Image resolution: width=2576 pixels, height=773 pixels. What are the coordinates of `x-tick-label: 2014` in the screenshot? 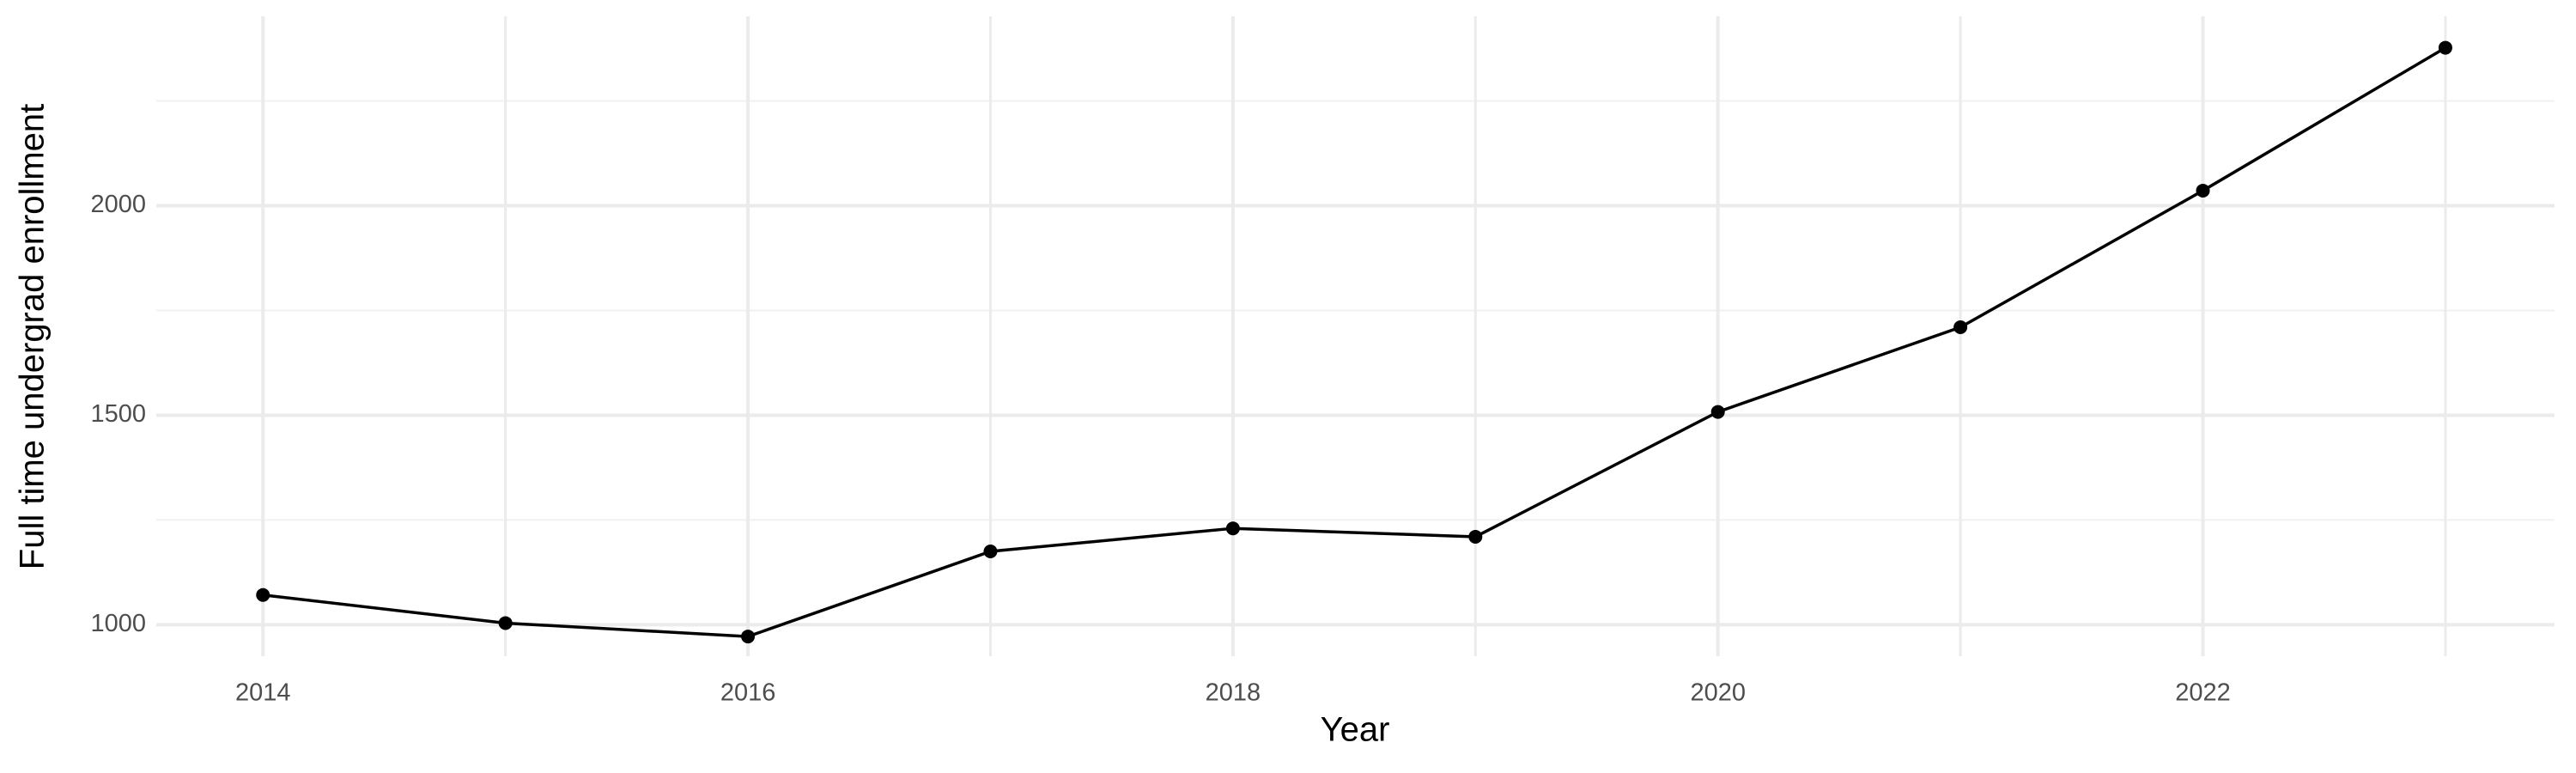 It's located at (263, 693).